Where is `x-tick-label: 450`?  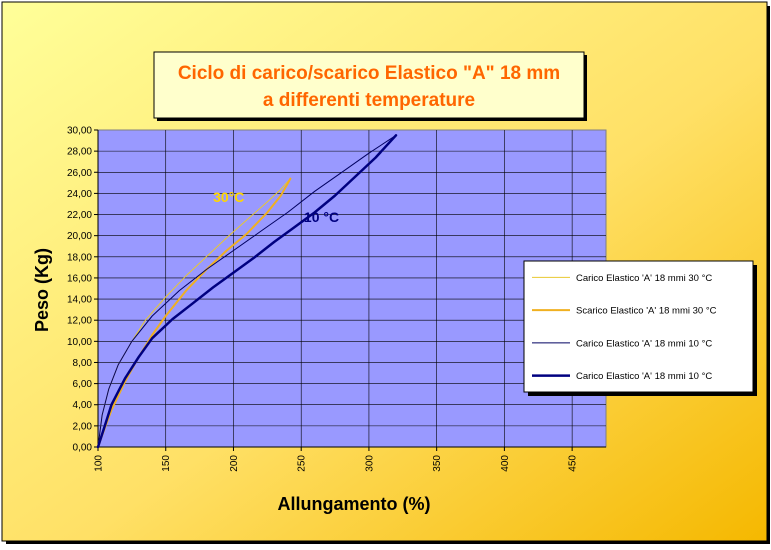
x-tick-label: 450 is located at coordinates (573, 463).